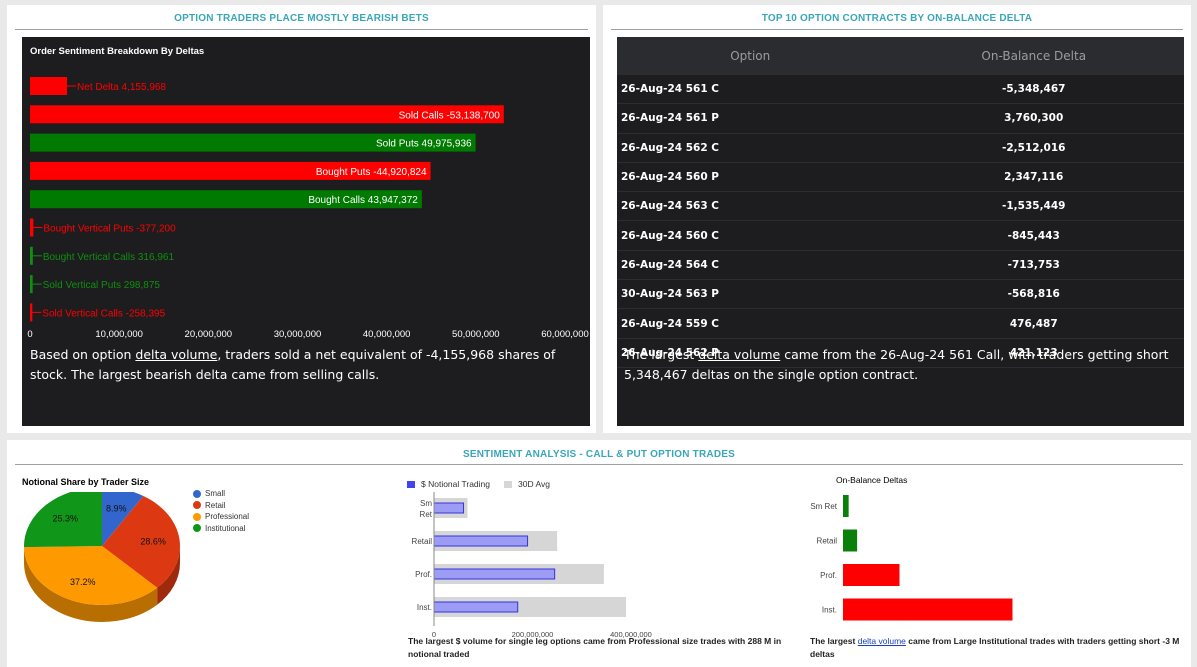 This screenshot has height=667, width=1197. What do you see at coordinates (221, 516) in the screenshot?
I see `legend-item: Professional` at bounding box center [221, 516].